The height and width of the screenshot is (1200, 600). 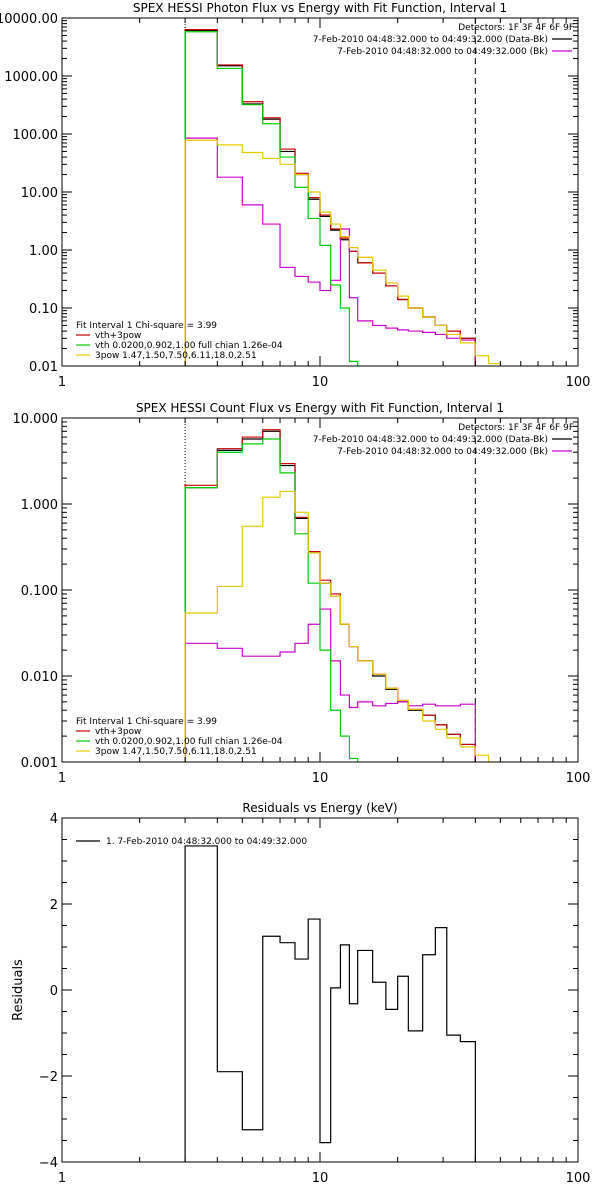 What do you see at coordinates (31, 77) in the screenshot?
I see `y-tick-label: 1000.00` at bounding box center [31, 77].